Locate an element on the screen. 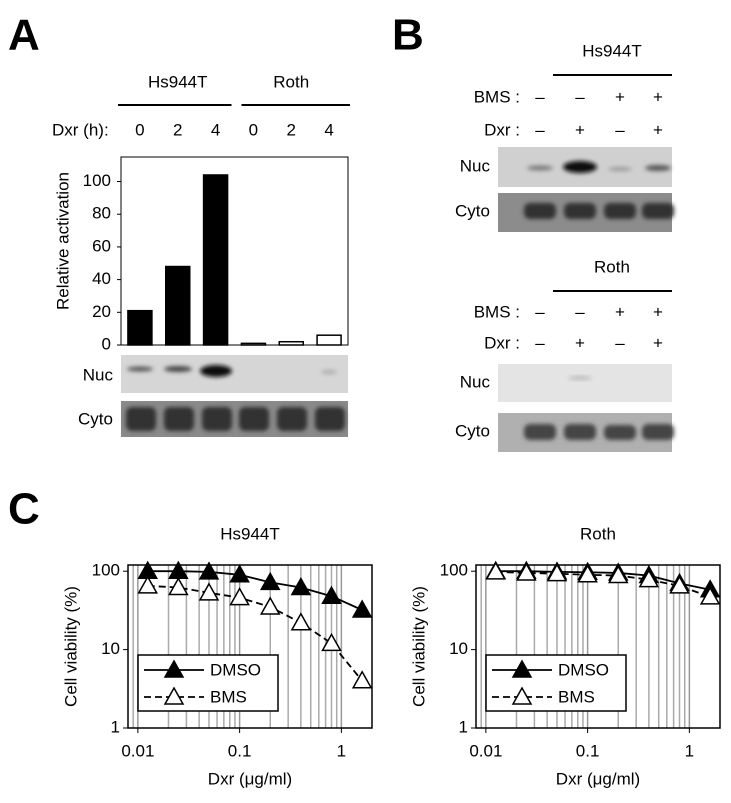 The height and width of the screenshot is (803, 731). group-label: Hs944T is located at coordinates (178, 81).